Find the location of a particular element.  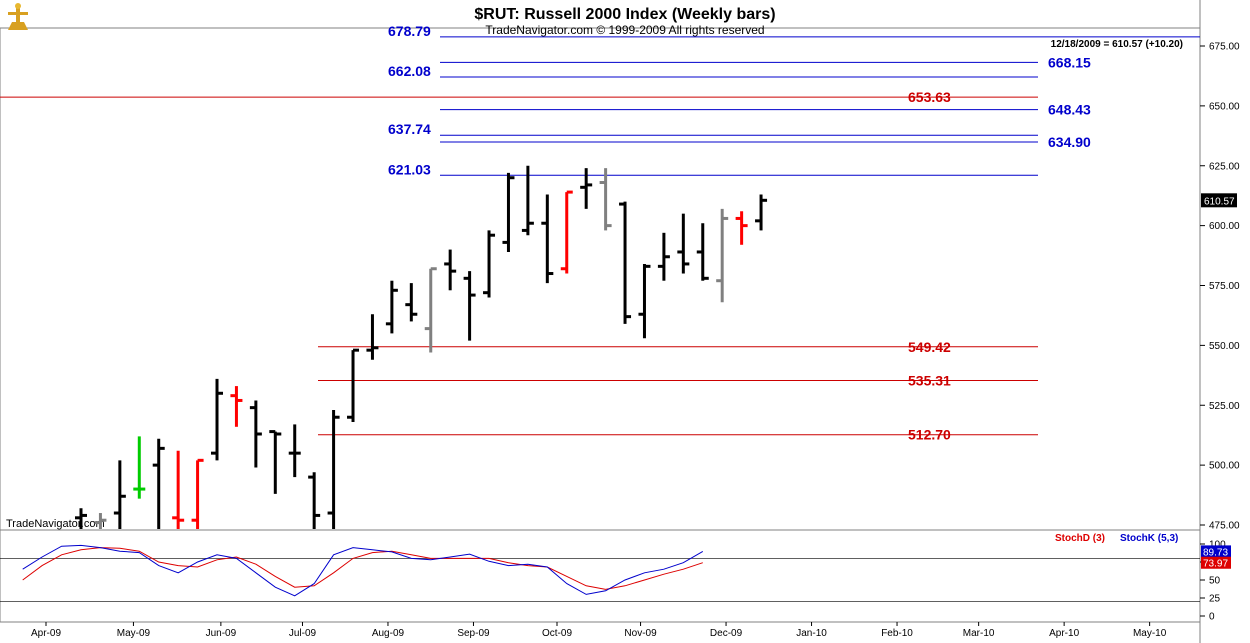

y-tick-label: 575.00 is located at coordinates (1224, 286).